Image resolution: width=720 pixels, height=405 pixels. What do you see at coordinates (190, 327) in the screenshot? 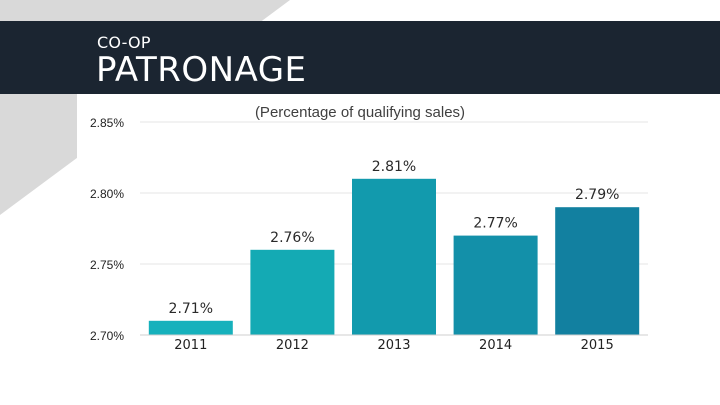
I see `bar-2011` at bounding box center [190, 327].